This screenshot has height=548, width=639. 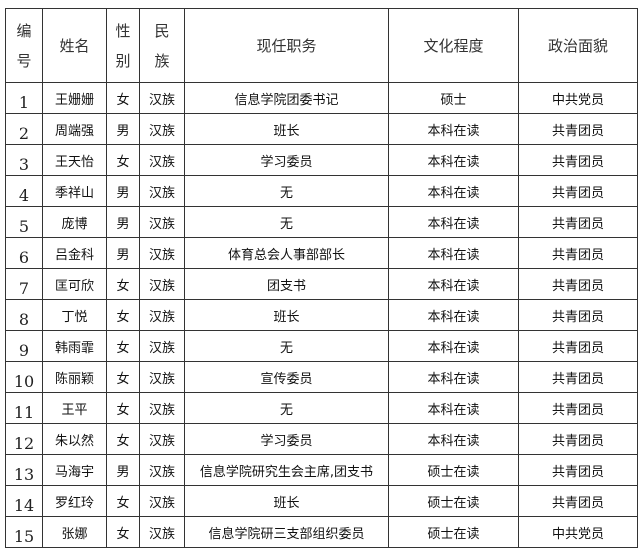 I want to click on table-row: 14 罗红玲女汉族 班长 硕士在读 共青团员, so click(x=321, y=501).